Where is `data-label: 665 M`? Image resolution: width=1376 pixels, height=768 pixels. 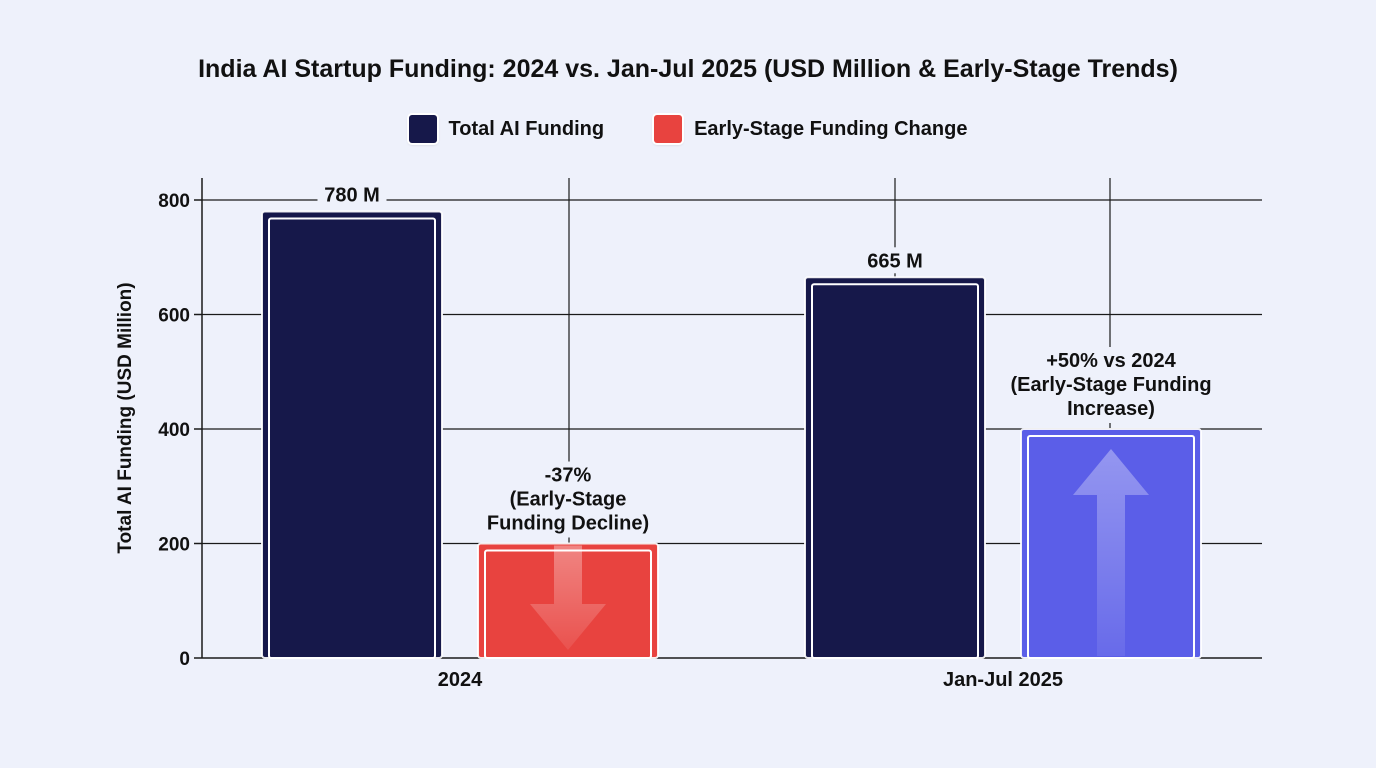
data-label: 665 M is located at coordinates (895, 261).